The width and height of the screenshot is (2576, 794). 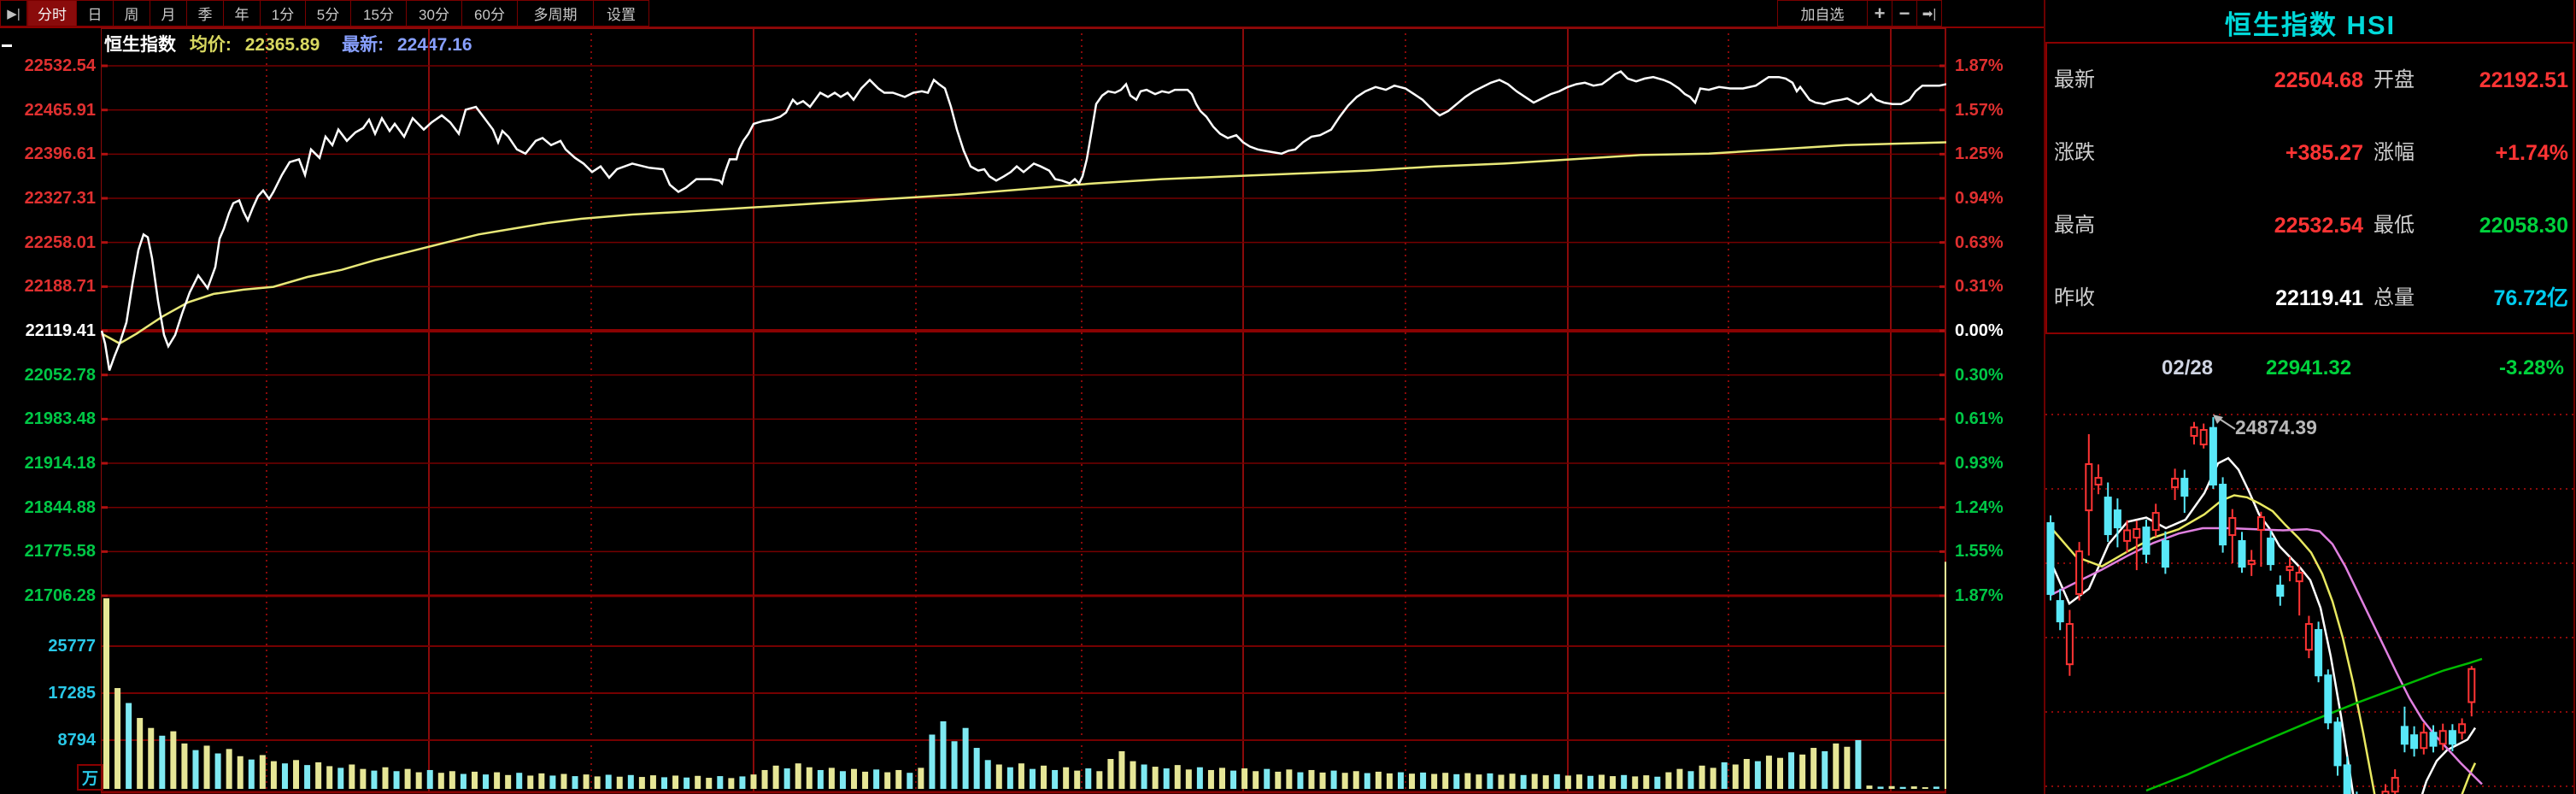 What do you see at coordinates (2319, 298) in the screenshot?
I see `quote-value: 22119.41` at bounding box center [2319, 298].